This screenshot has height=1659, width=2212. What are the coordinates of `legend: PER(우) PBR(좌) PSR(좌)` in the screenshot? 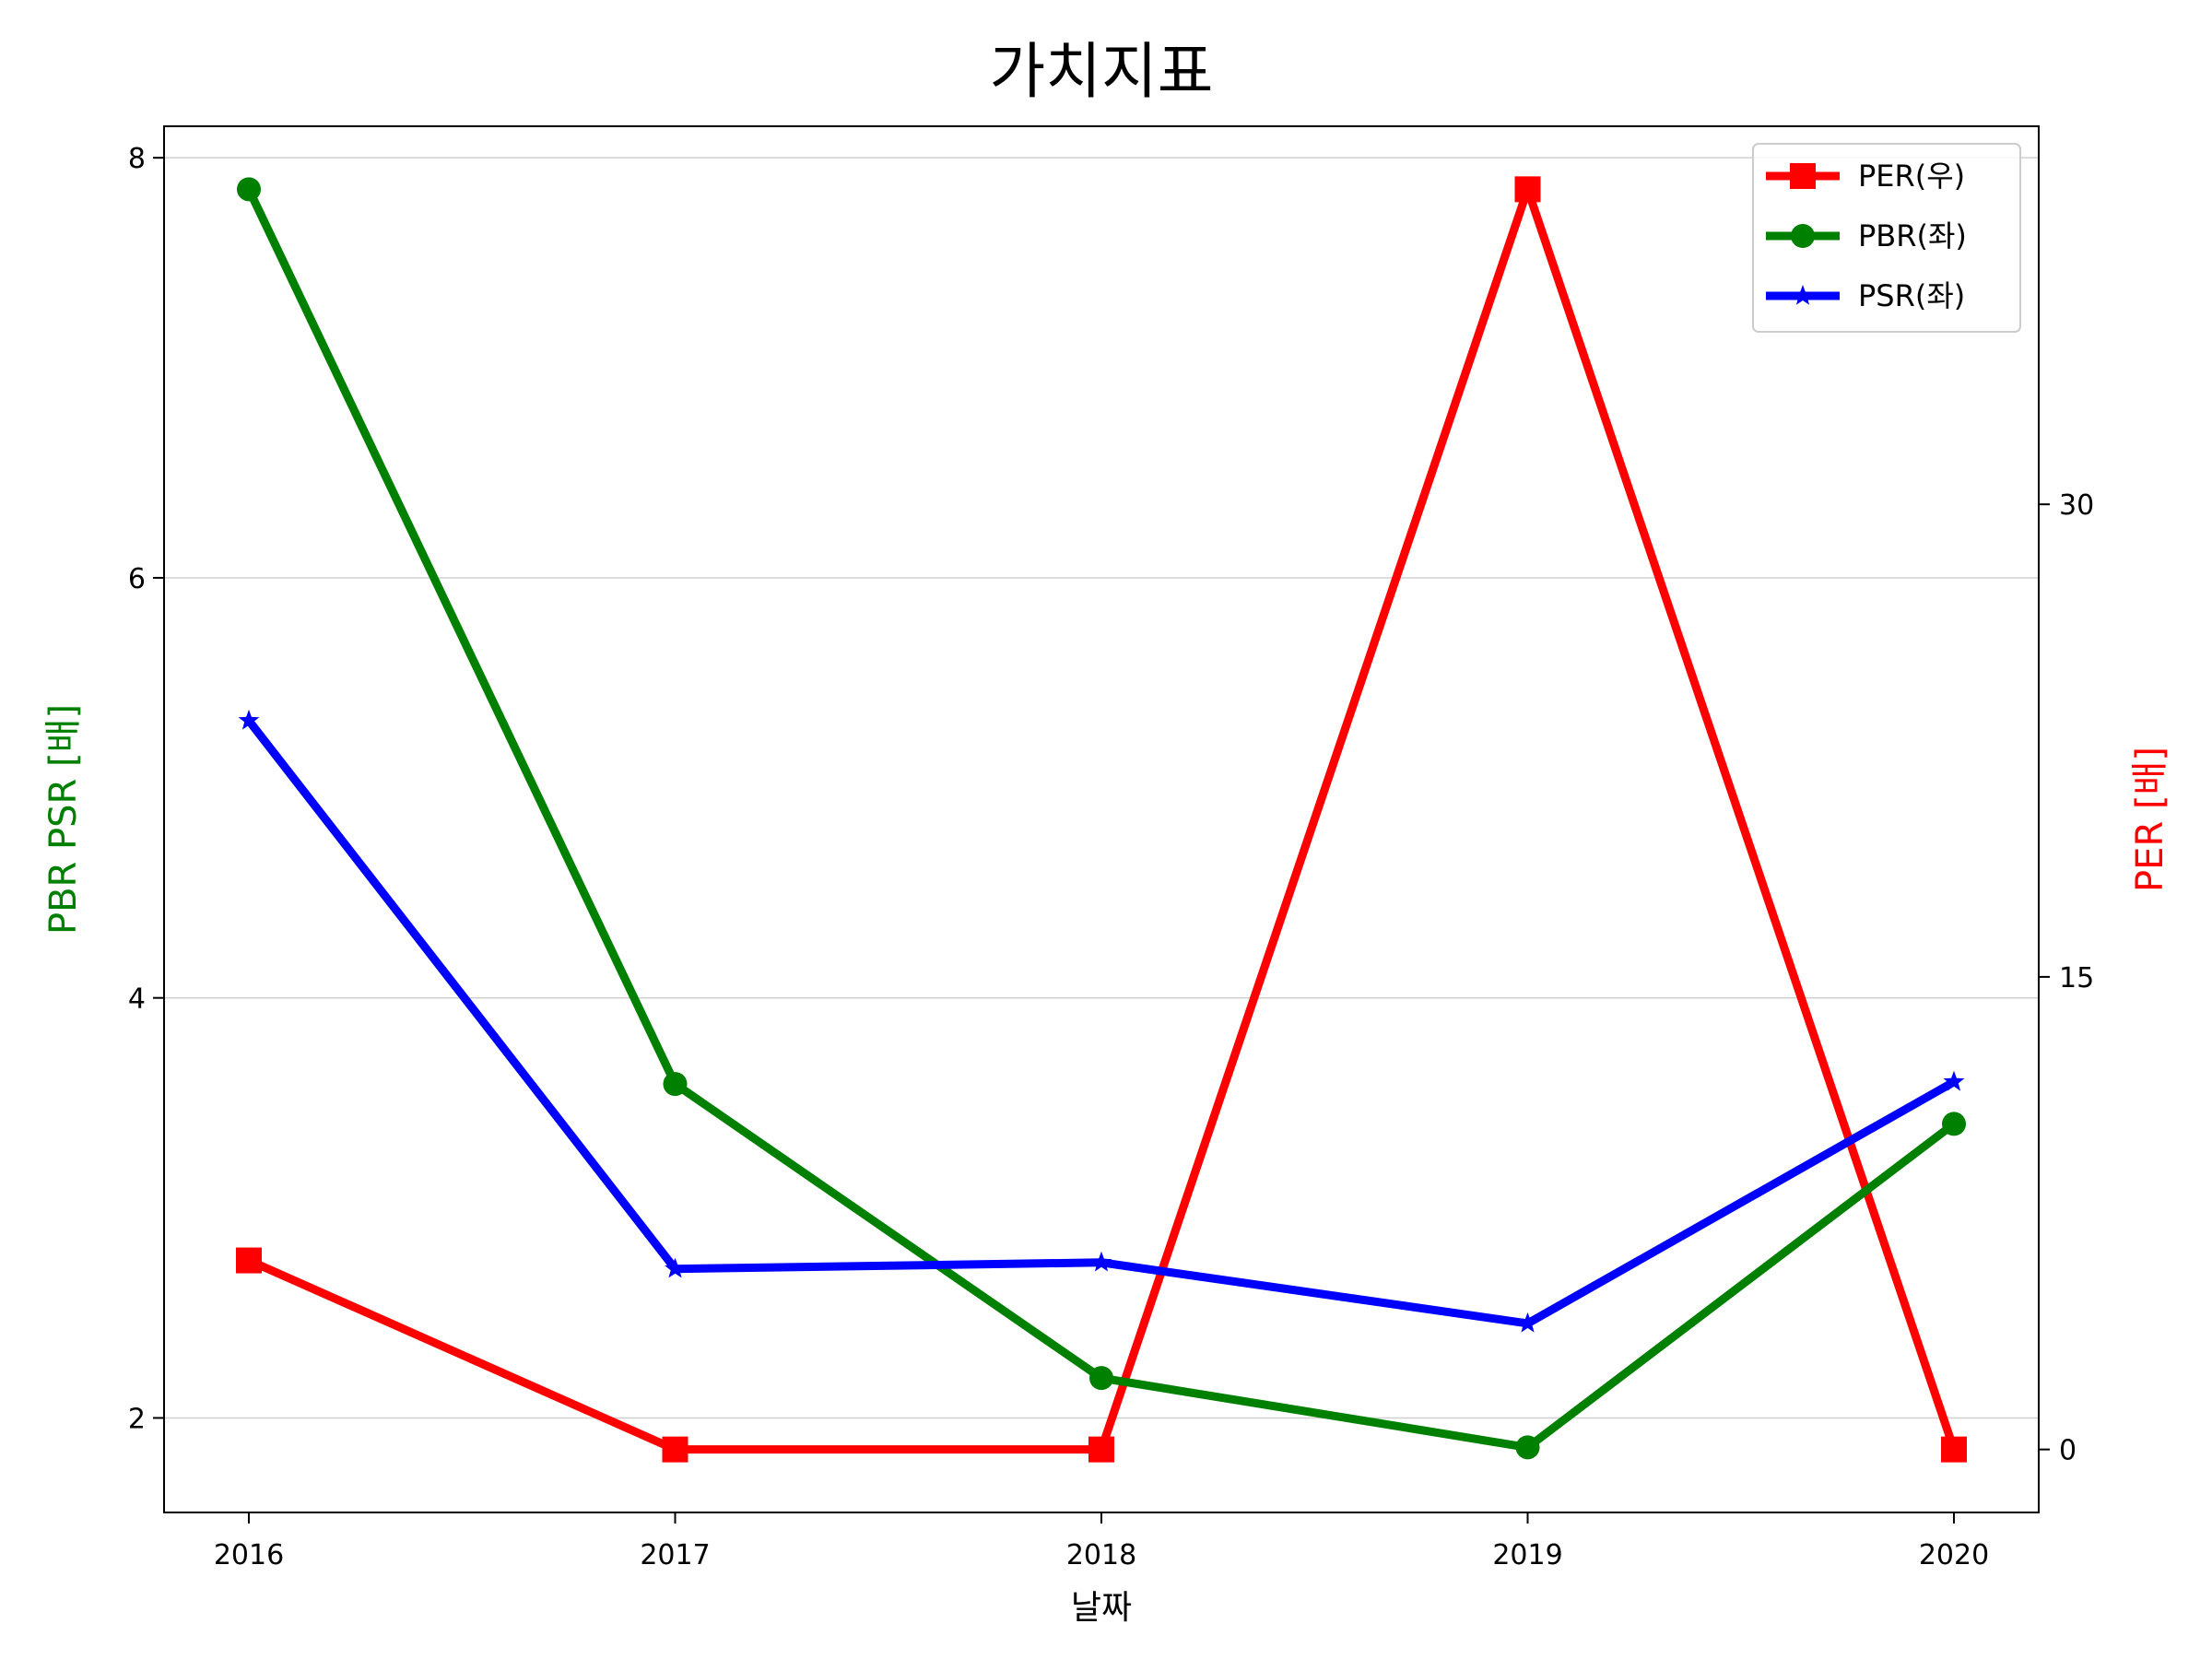 It's located at (1886, 238).